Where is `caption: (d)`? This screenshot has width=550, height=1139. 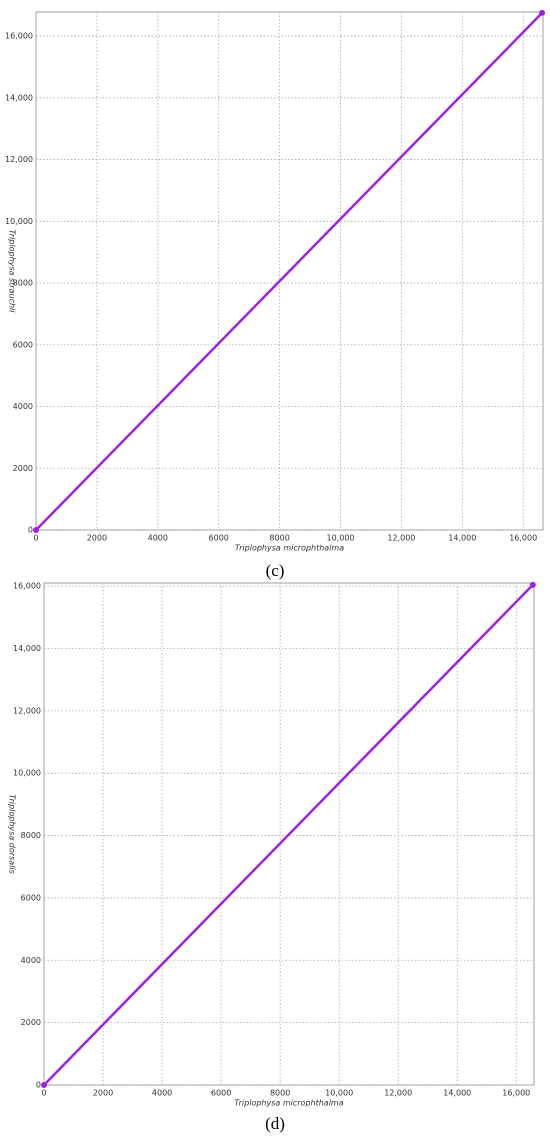
caption: (d) is located at coordinates (275, 1123).